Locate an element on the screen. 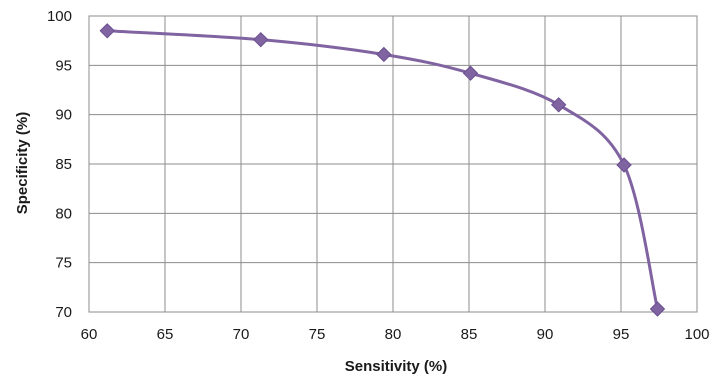 The width and height of the screenshot is (716, 381). x-tick-label: 90 is located at coordinates (545, 334).